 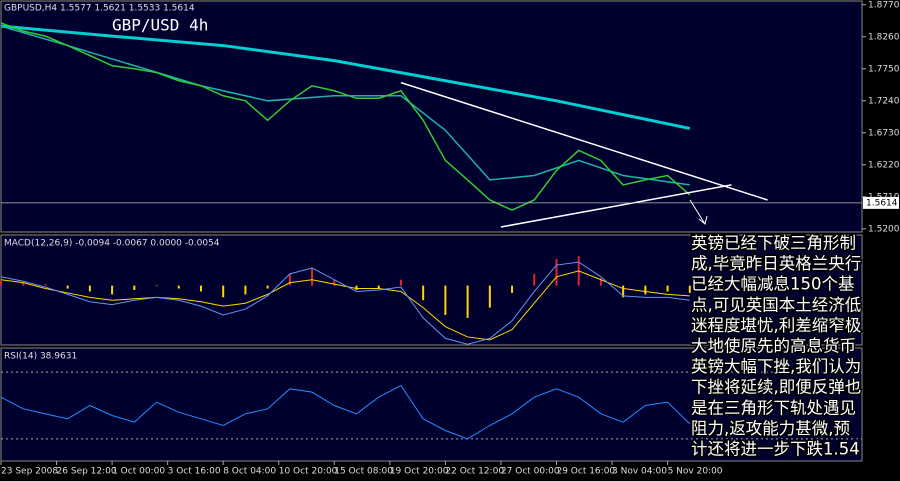 I want to click on rsi-title: RSI(14) 38.9631, so click(x=40, y=357).